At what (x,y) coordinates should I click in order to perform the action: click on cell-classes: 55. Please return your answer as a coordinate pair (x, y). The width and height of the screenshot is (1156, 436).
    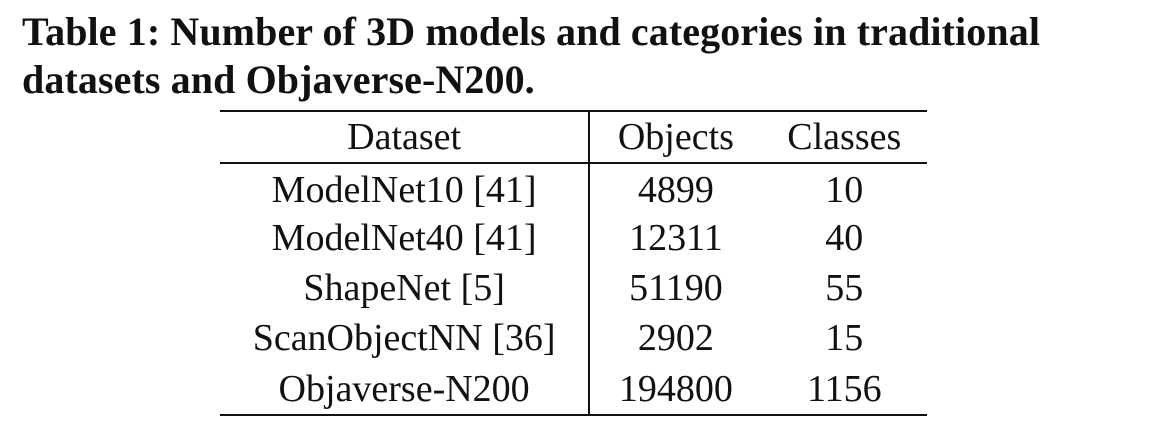
    Looking at the image, I should click on (844, 288).